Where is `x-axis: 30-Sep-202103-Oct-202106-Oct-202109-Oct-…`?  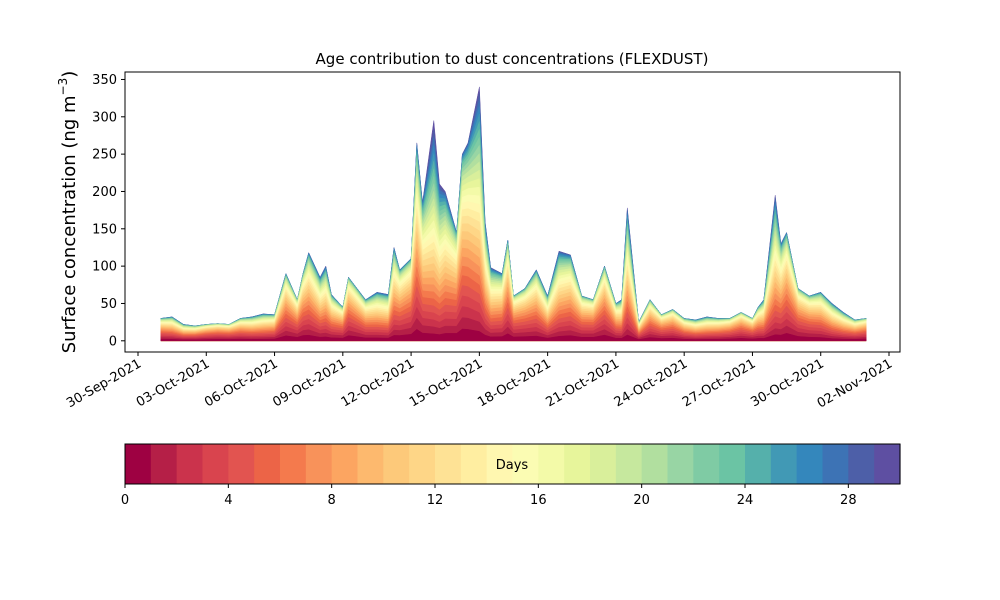
x-axis: 30-Sep-202103-Oct-202106-Oct-202109-Oct-… is located at coordinates (479, 381).